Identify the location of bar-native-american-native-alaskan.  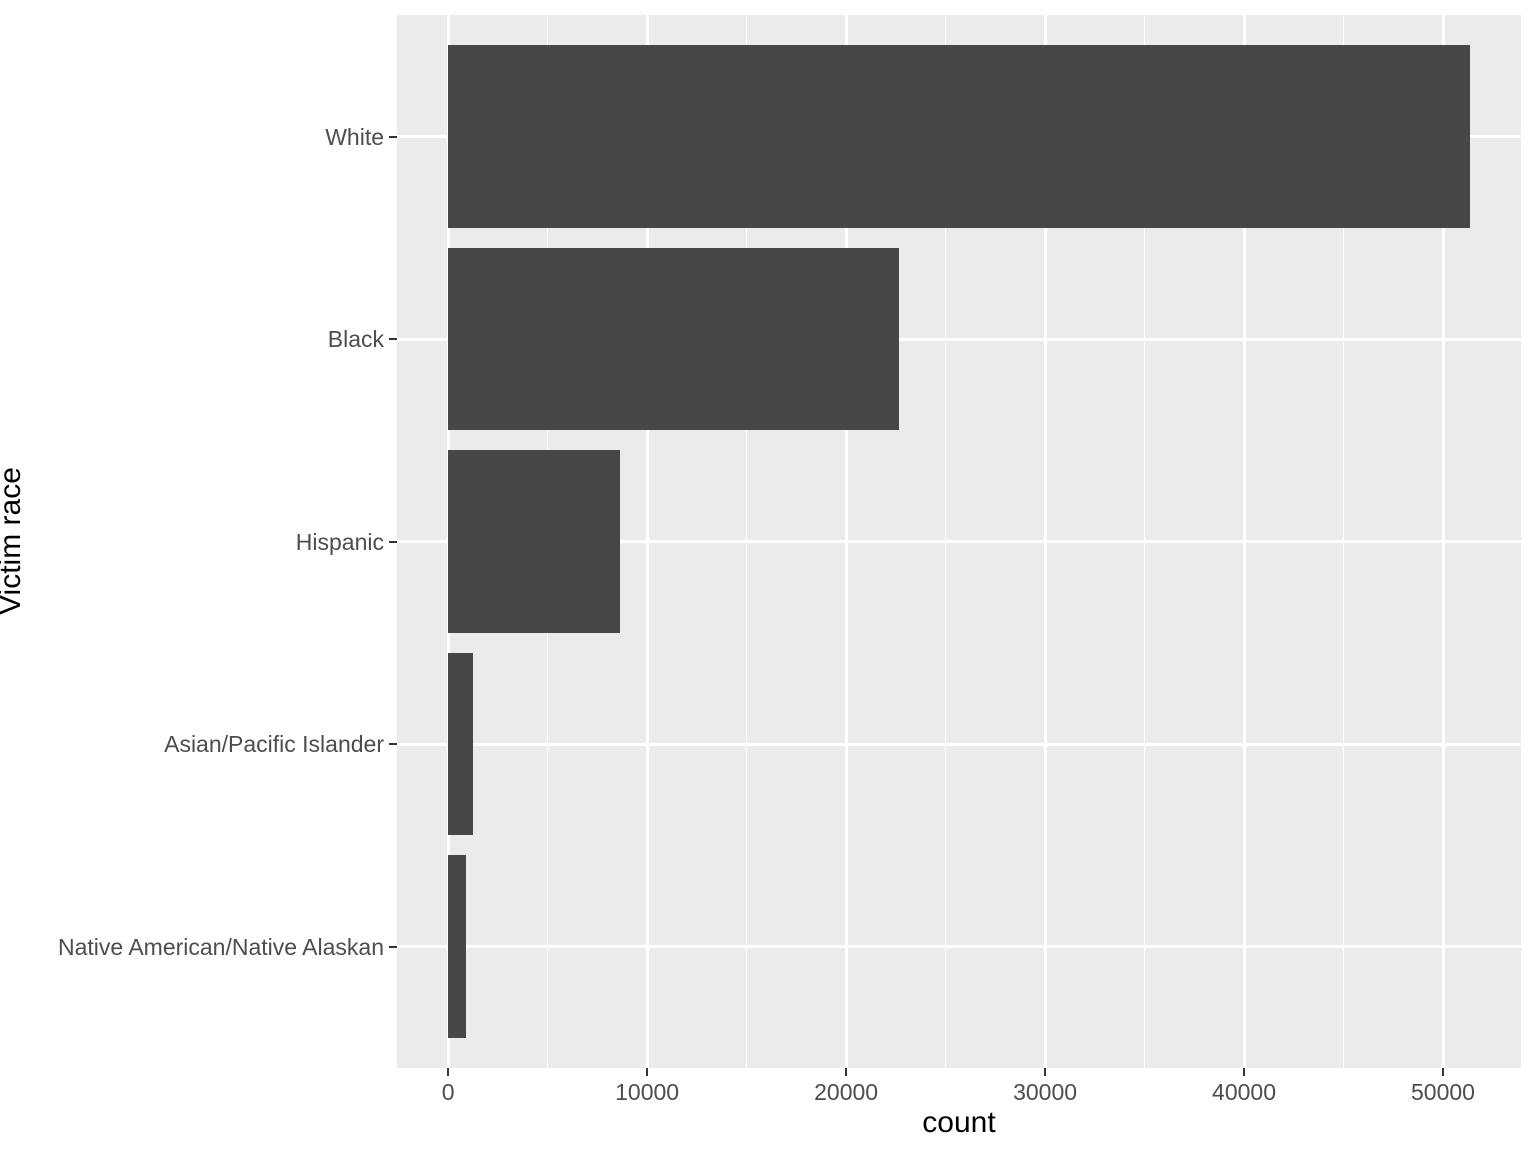
(457, 946).